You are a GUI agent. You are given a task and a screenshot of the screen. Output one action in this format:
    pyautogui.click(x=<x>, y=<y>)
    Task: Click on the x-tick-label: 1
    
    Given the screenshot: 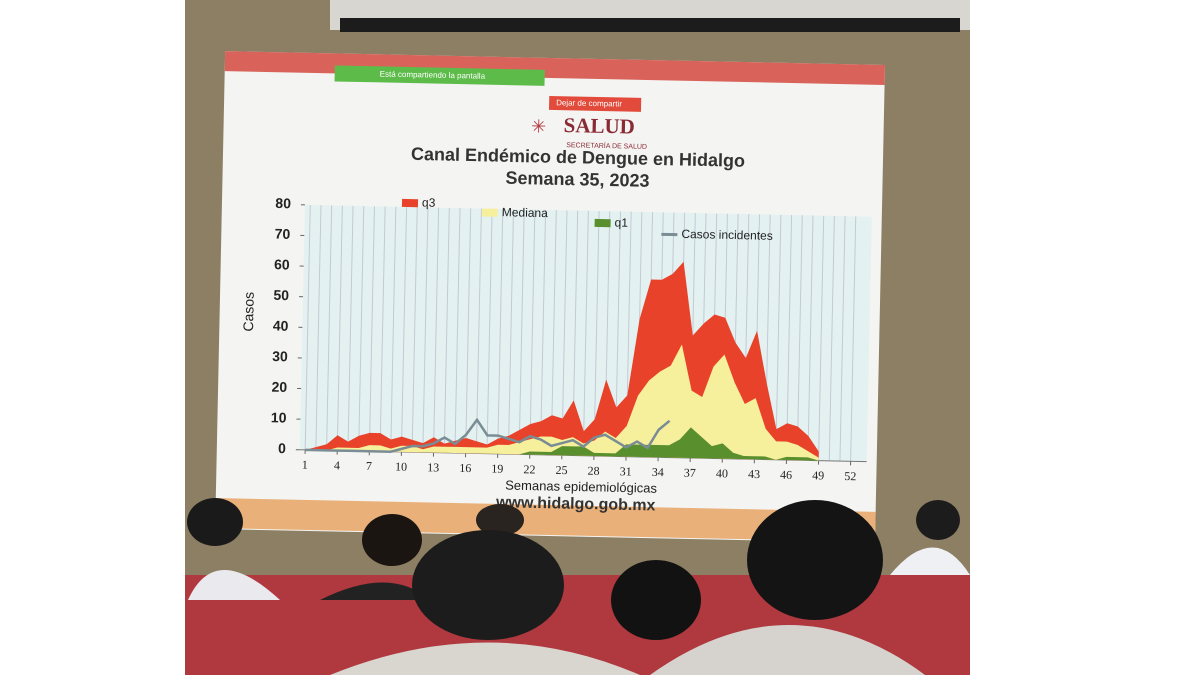 What is the action you would take?
    pyautogui.click(x=305, y=465)
    